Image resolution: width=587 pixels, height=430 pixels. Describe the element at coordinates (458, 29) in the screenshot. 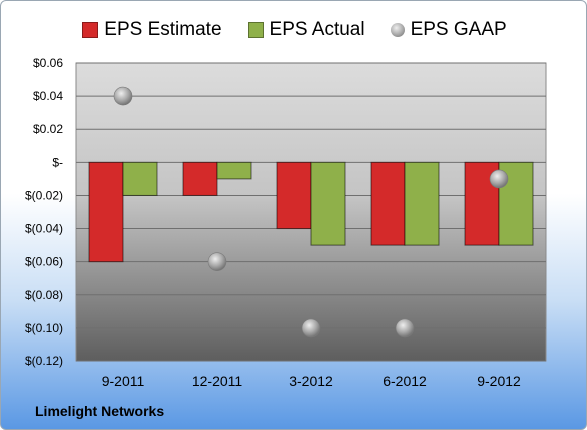

I see `legend-label-gaap: EPS GAAP` at that location.